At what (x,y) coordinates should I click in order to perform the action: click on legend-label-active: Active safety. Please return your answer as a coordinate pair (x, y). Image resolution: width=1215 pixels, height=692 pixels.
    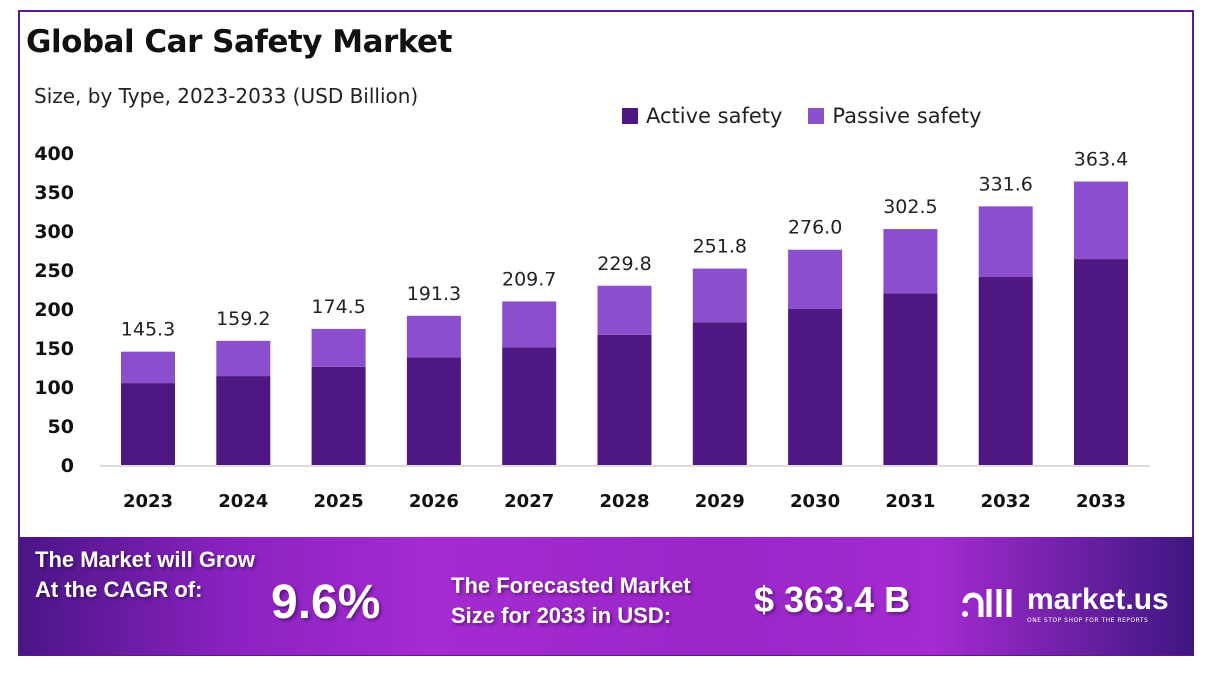
    Looking at the image, I should click on (714, 116).